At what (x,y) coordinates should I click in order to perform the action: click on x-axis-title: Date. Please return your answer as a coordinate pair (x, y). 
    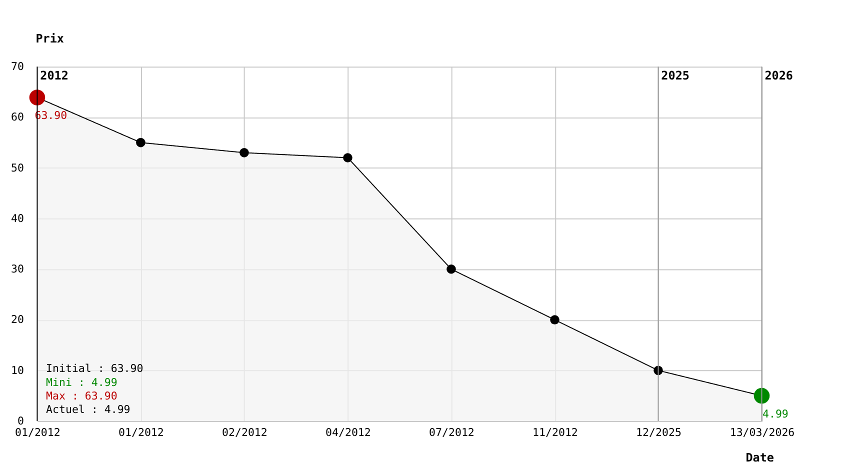
    Looking at the image, I should click on (760, 457).